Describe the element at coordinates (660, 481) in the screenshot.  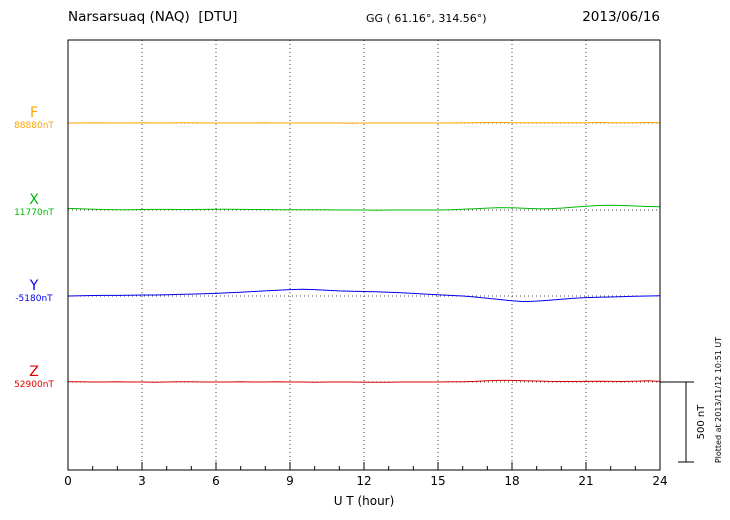
I see `x-tick-label: 24` at that location.